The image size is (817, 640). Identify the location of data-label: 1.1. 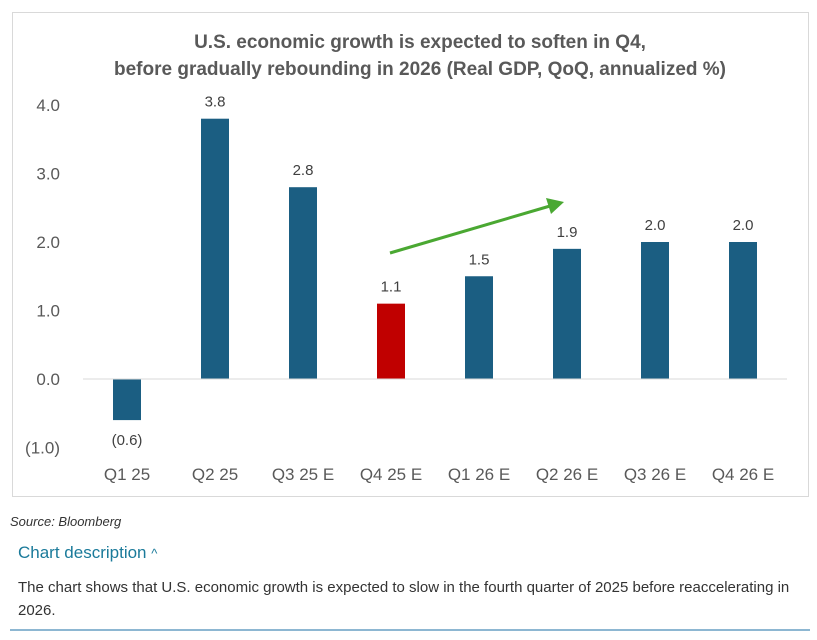
(391, 287).